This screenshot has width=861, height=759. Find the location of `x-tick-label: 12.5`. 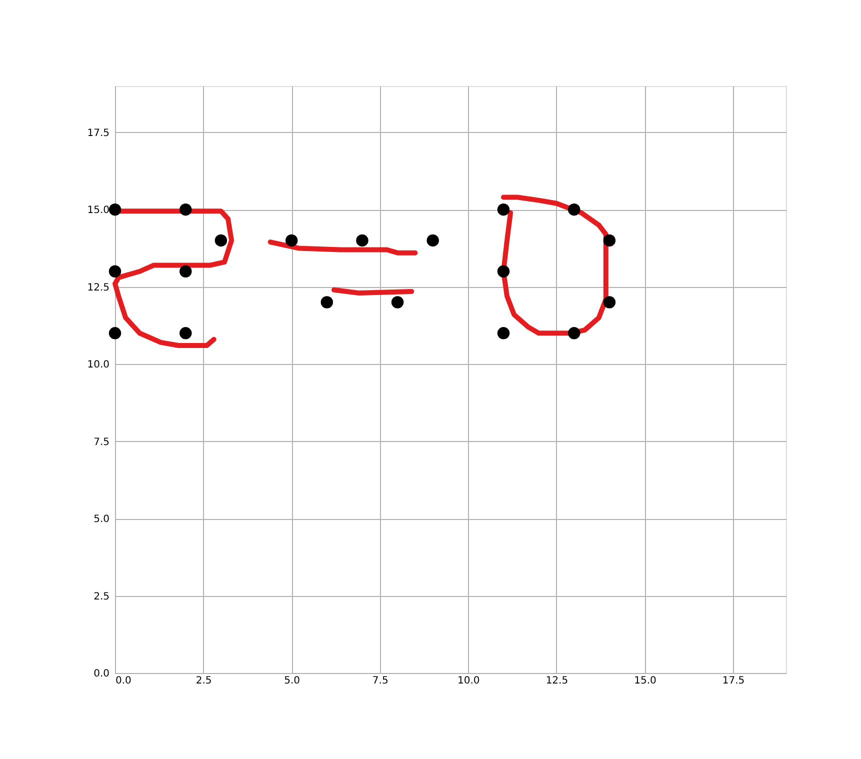

x-tick-label: 12.5 is located at coordinates (557, 681).